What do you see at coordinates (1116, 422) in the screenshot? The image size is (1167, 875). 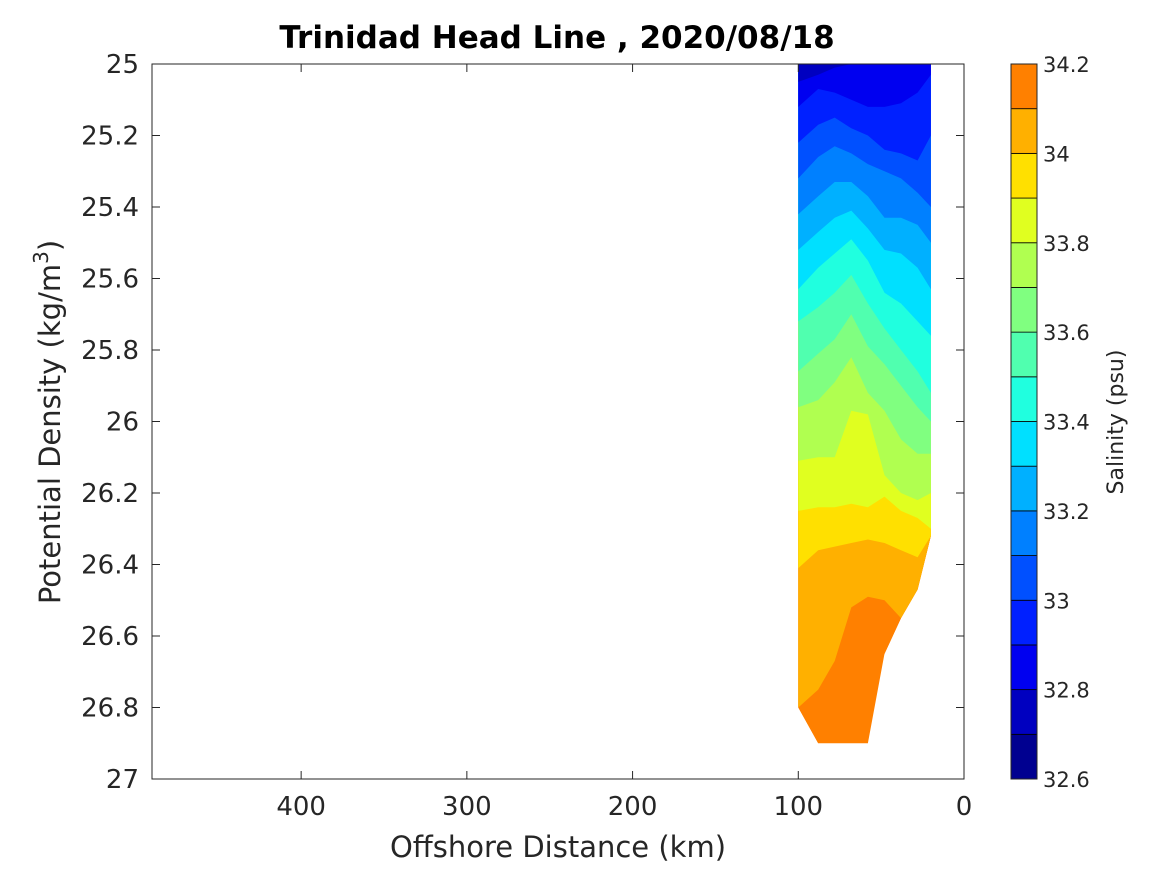 I see `colorbar-label: Salinity (psu)` at bounding box center [1116, 422].